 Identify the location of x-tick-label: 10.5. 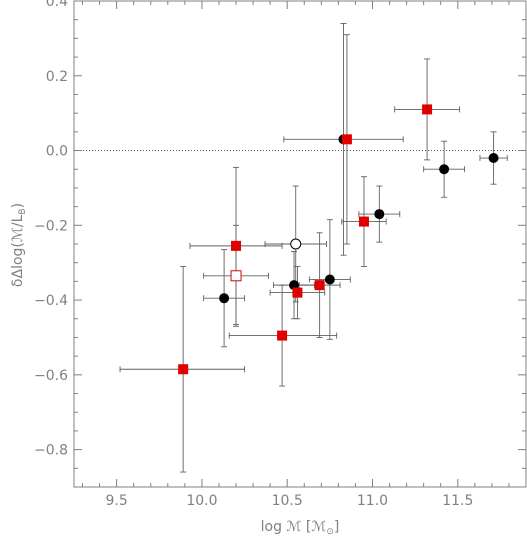
(287, 501).